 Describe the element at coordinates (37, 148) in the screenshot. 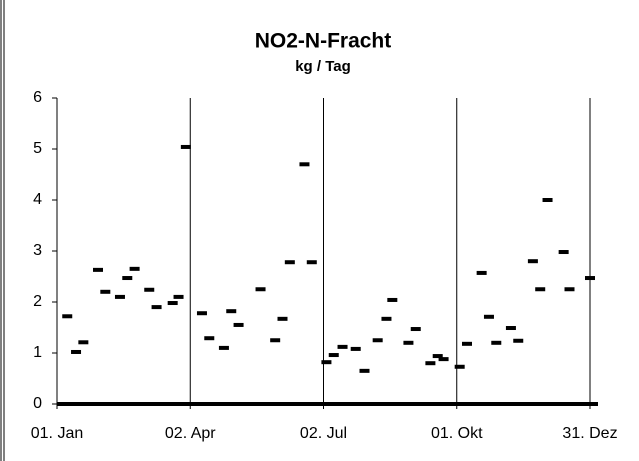

I see `y-tick-label: 5` at that location.